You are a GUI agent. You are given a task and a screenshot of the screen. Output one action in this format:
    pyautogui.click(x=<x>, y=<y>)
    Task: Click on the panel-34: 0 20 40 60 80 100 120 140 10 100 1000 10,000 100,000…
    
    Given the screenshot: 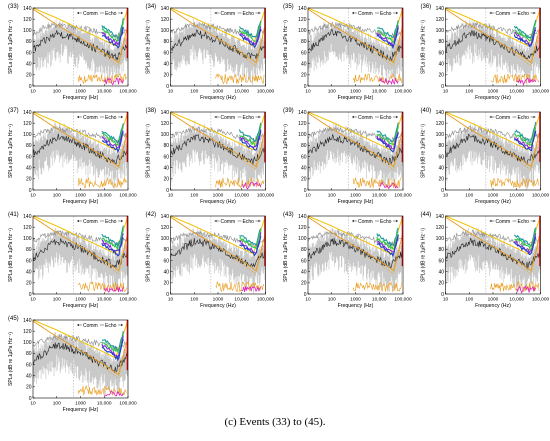 What is the action you would take?
    pyautogui.click(x=210, y=52)
    